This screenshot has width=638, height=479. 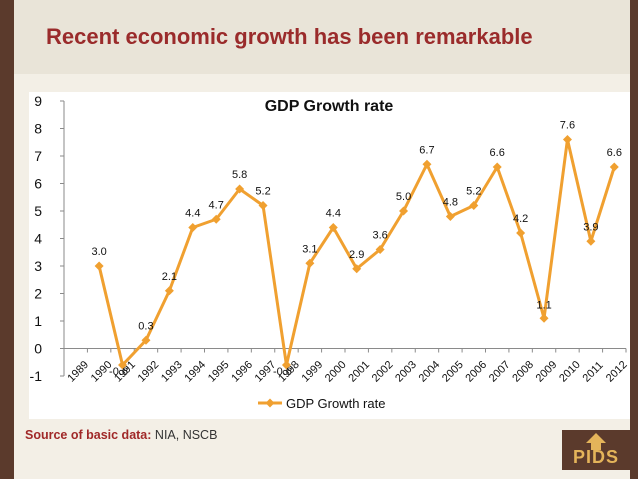 I want to click on data-label: 6.7, so click(x=426, y=150).